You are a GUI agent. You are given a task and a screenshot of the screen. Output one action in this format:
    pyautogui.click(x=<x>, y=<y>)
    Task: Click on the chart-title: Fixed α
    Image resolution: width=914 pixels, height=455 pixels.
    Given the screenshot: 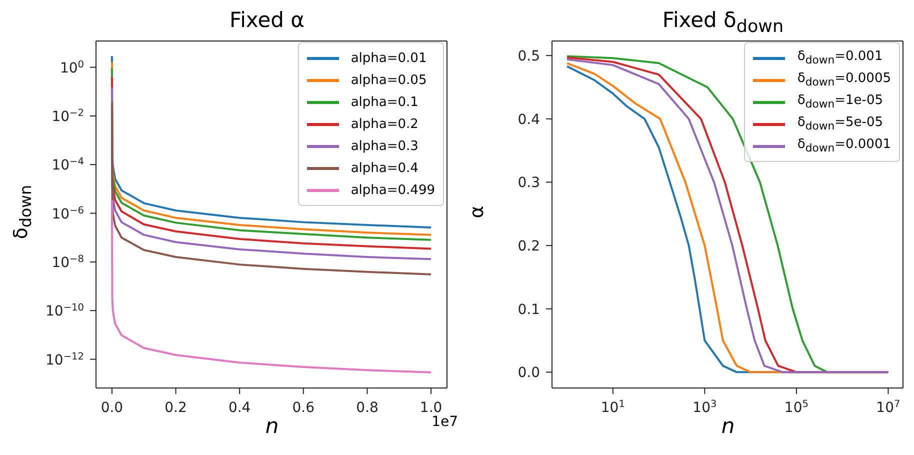 What is the action you would take?
    pyautogui.click(x=267, y=21)
    